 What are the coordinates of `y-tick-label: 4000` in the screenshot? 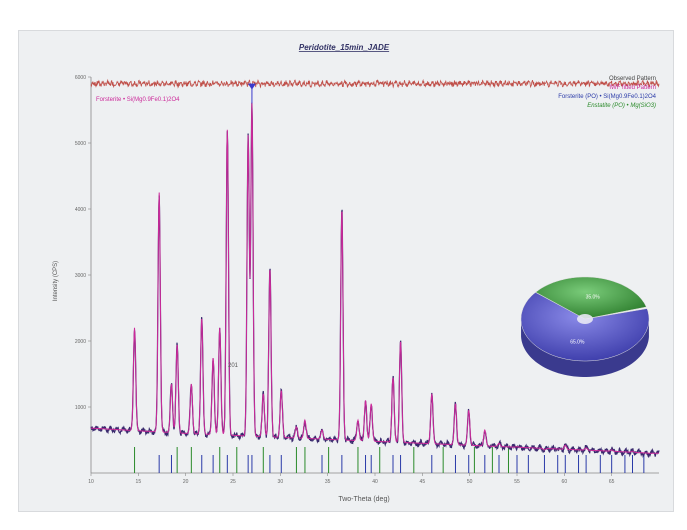 It's located at (80, 210).